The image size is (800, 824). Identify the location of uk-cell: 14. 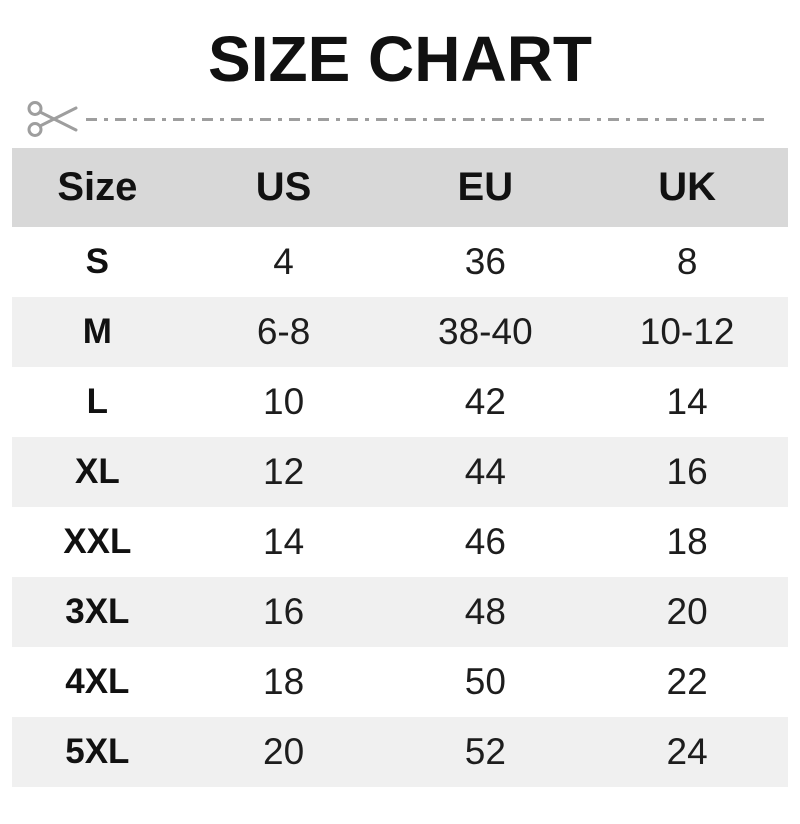
(687, 402).